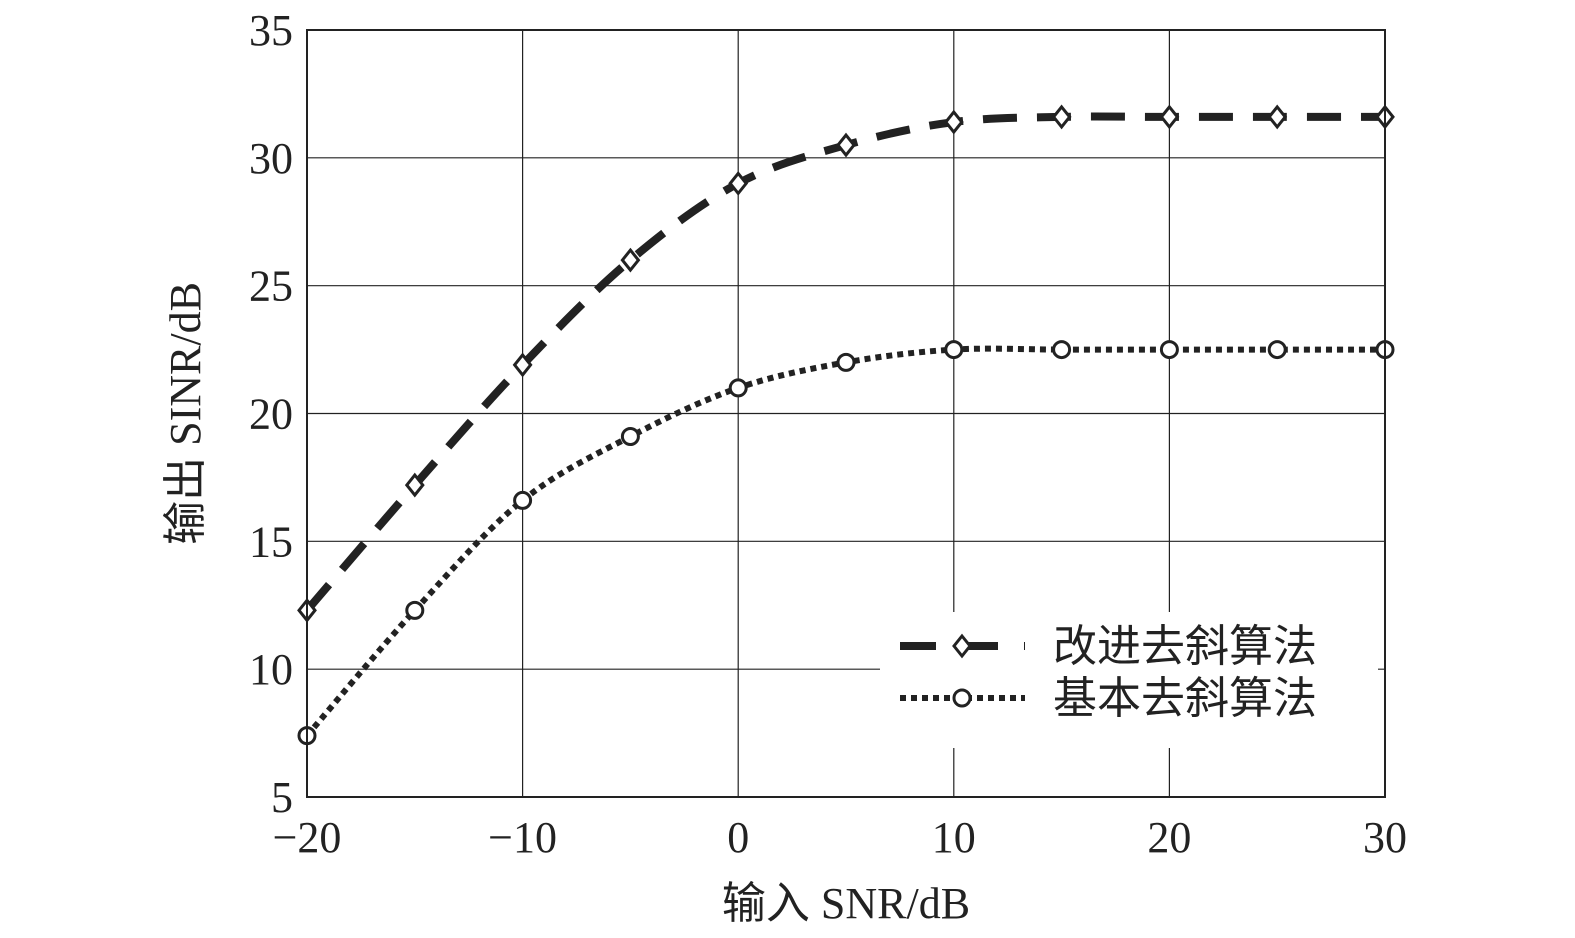 The height and width of the screenshot is (938, 1575). I want to click on x-tick-label: −20, so click(307, 837).